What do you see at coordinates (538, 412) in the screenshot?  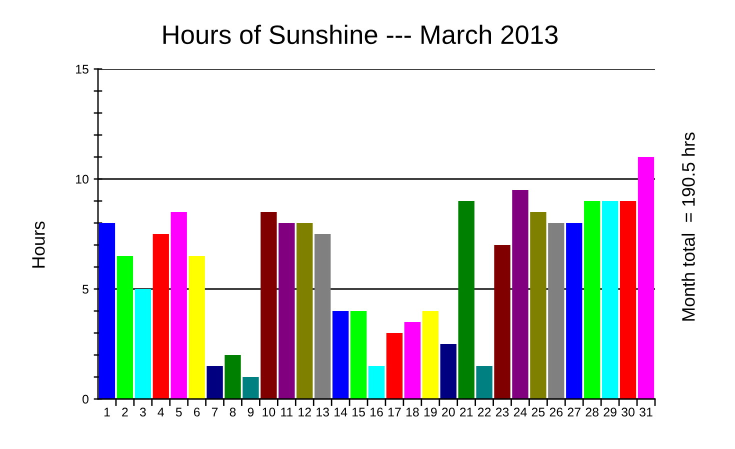 I see `x-tick-label: 25` at bounding box center [538, 412].